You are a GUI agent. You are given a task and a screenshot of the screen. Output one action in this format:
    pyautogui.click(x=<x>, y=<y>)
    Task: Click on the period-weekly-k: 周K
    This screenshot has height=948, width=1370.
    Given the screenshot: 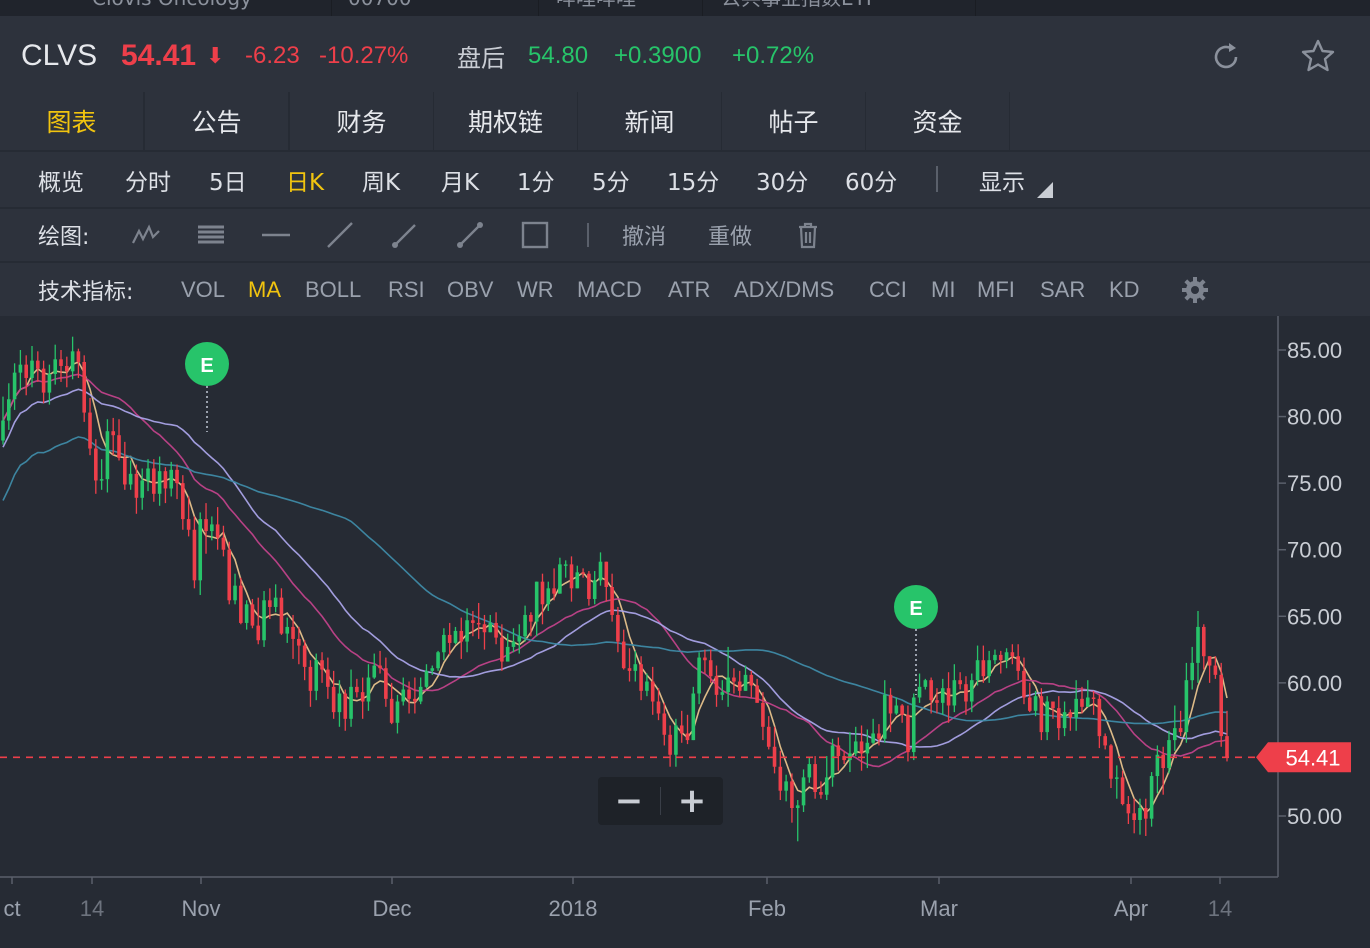 What is the action you would take?
    pyautogui.click(x=381, y=182)
    